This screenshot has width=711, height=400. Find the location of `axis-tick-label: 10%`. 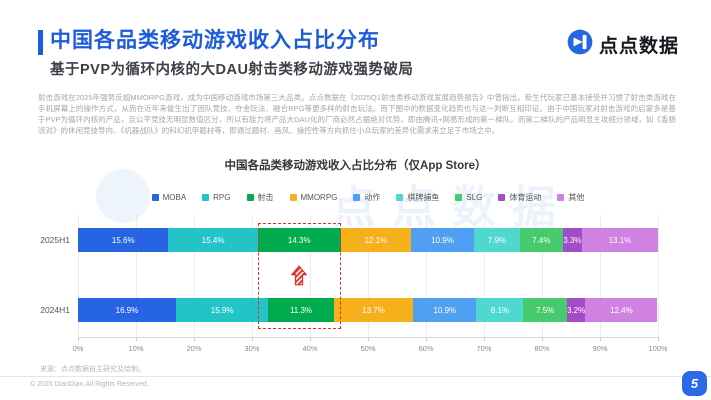

axis-tick-label: 10% is located at coordinates (136, 348).